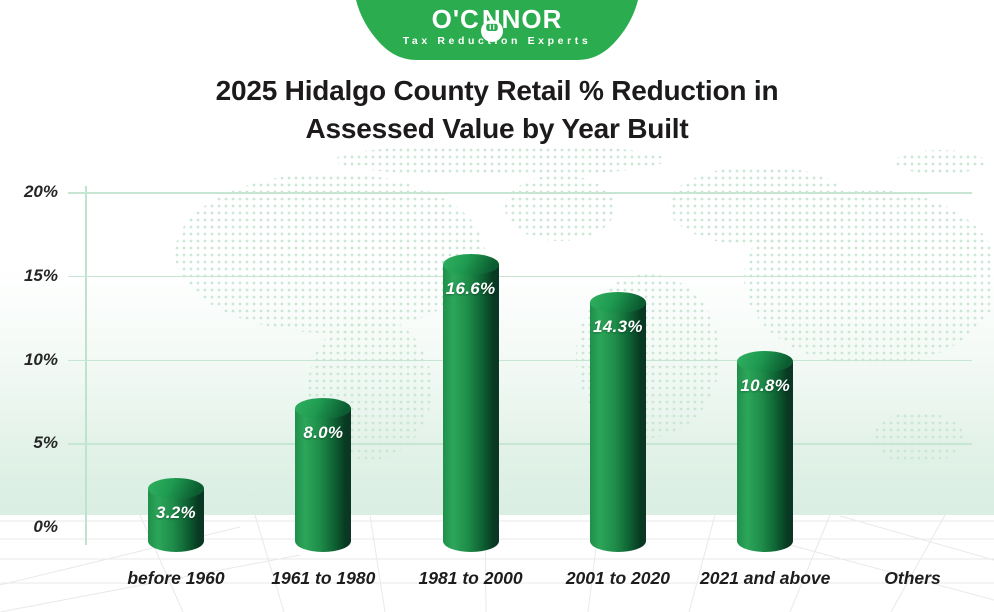  I want to click on y-axis-tick-label: 20%, so click(40, 191).